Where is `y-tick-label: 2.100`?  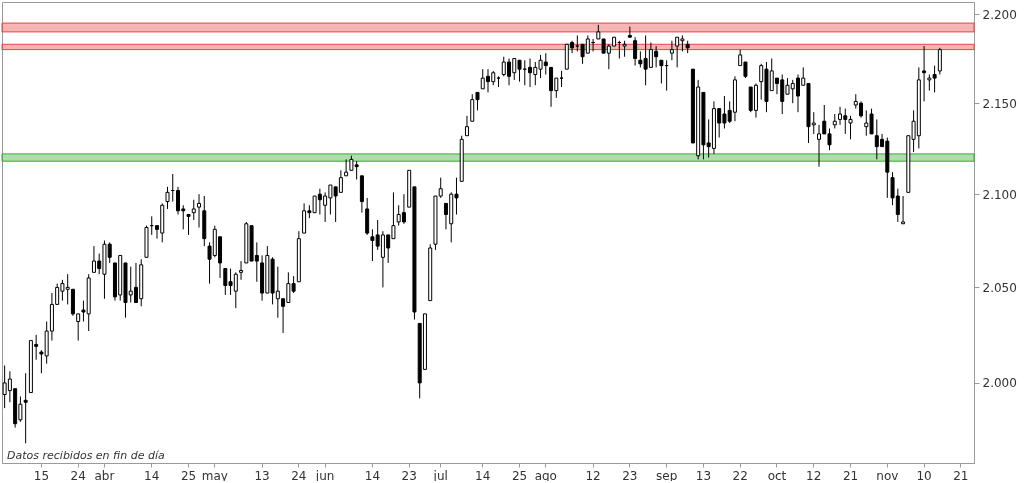 y-tick-label: 2.100 is located at coordinates (999, 194).